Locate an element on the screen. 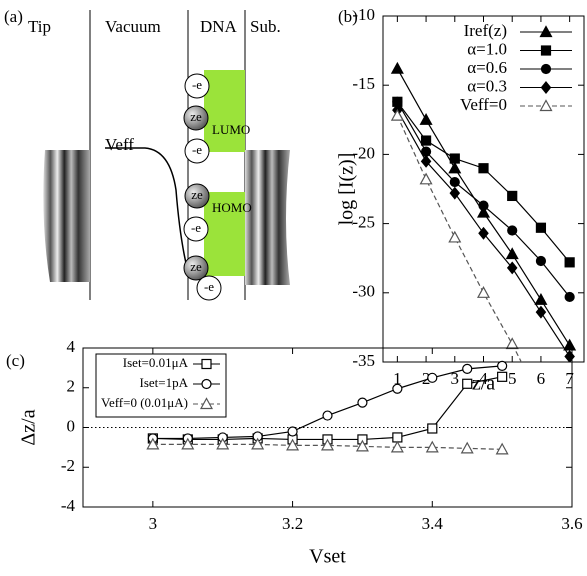  x-tick-label: 3.2 is located at coordinates (292, 523).